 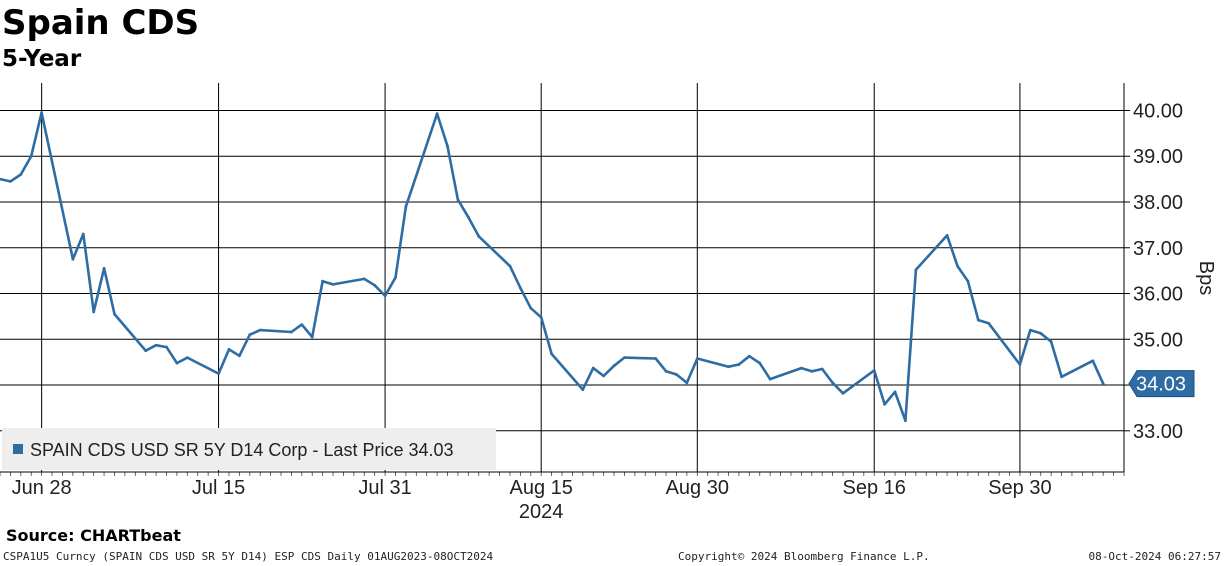 I want to click on legend-swatch, so click(x=18, y=449).